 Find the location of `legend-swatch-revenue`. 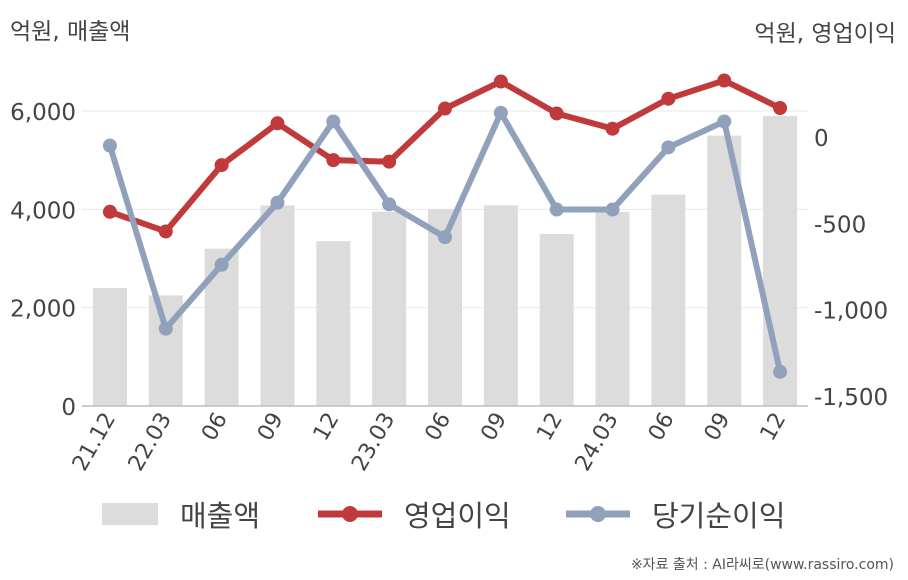

legend-swatch-revenue is located at coordinates (130, 514).